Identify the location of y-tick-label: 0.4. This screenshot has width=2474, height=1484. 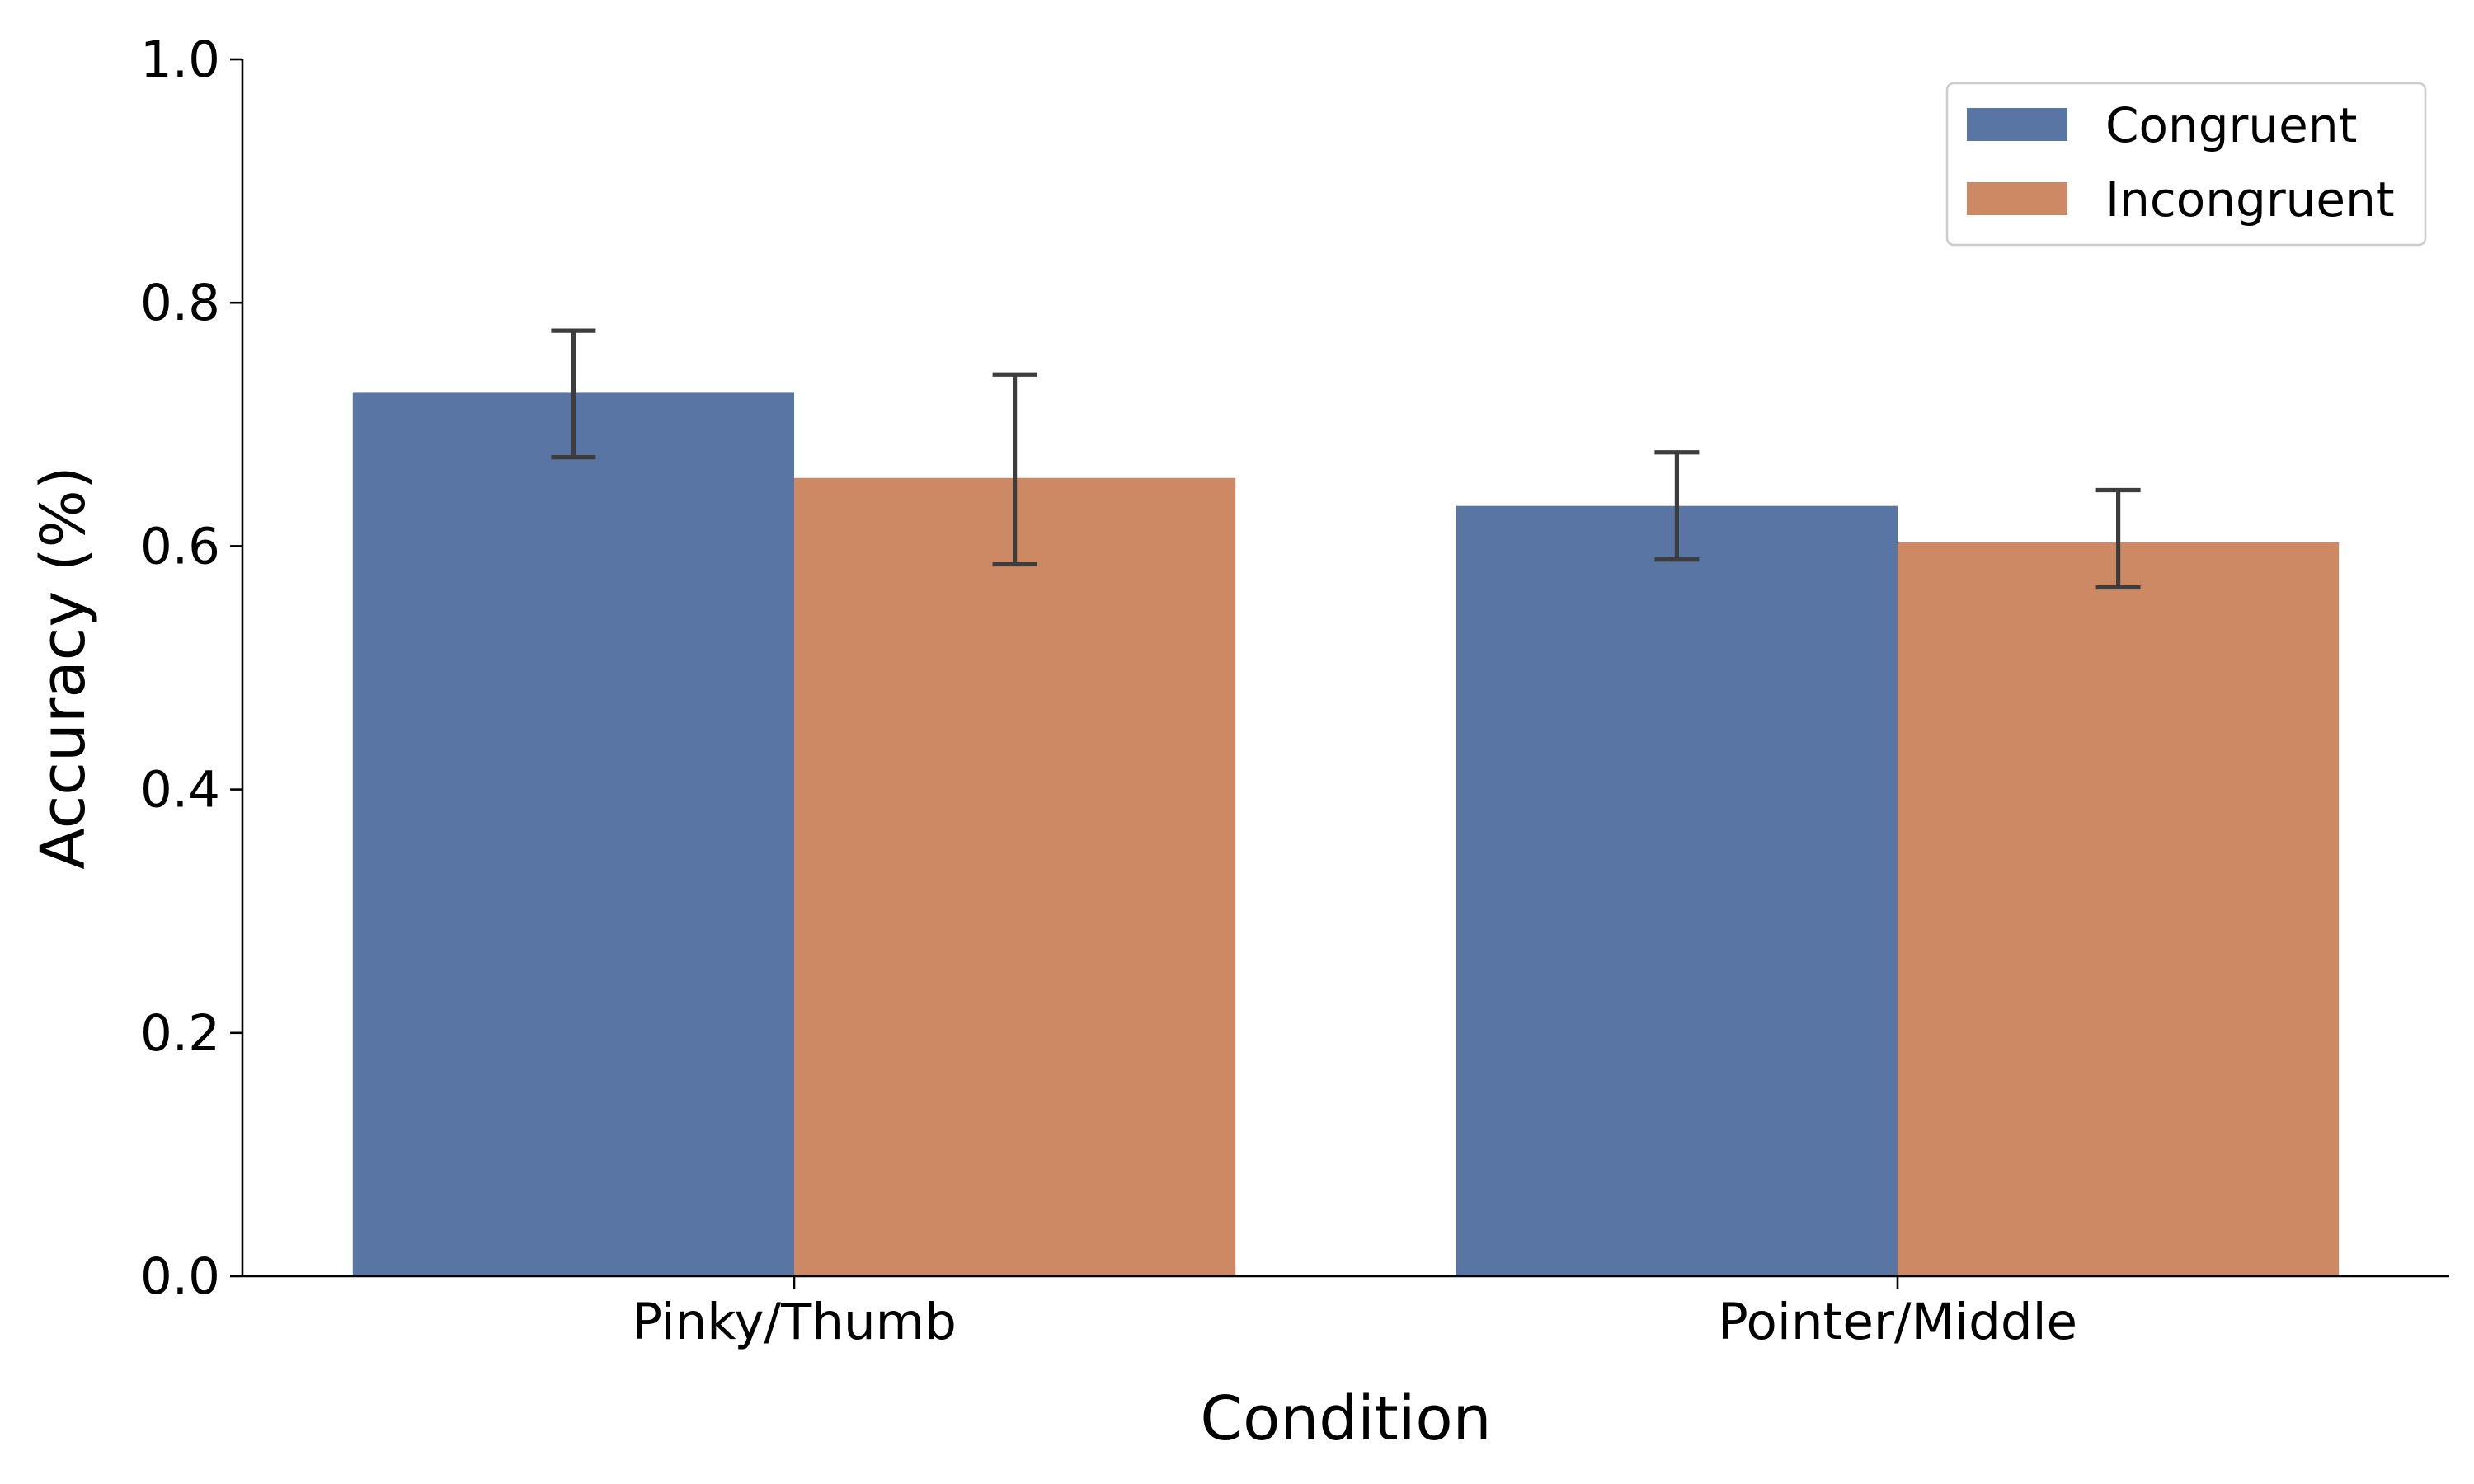
(180, 790).